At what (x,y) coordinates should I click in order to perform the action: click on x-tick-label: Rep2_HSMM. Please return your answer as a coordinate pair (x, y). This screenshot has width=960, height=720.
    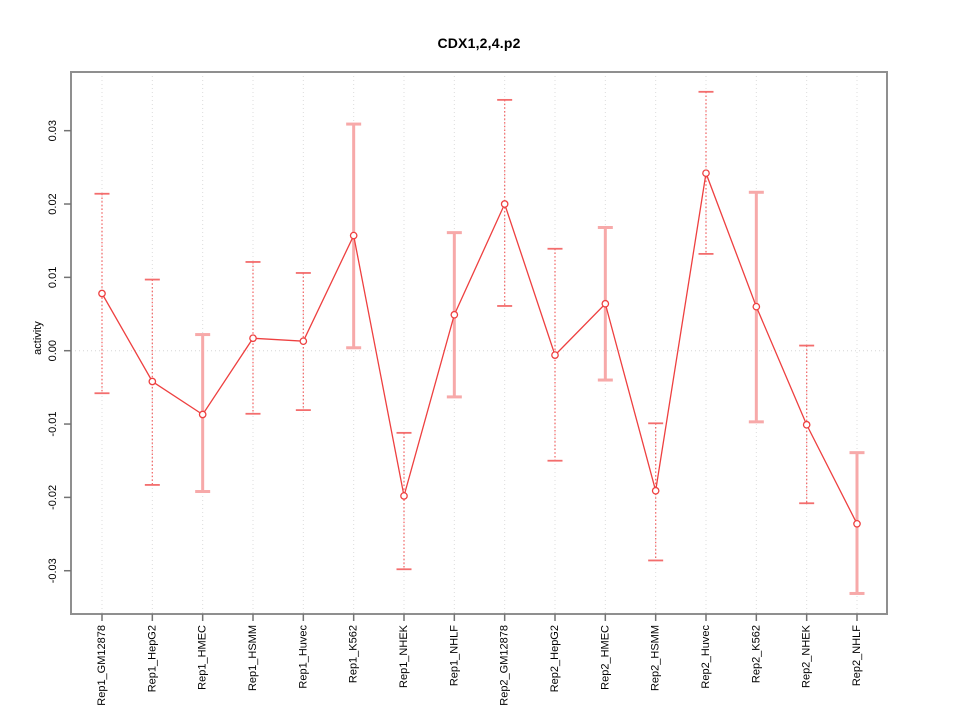
    Looking at the image, I should click on (656, 658).